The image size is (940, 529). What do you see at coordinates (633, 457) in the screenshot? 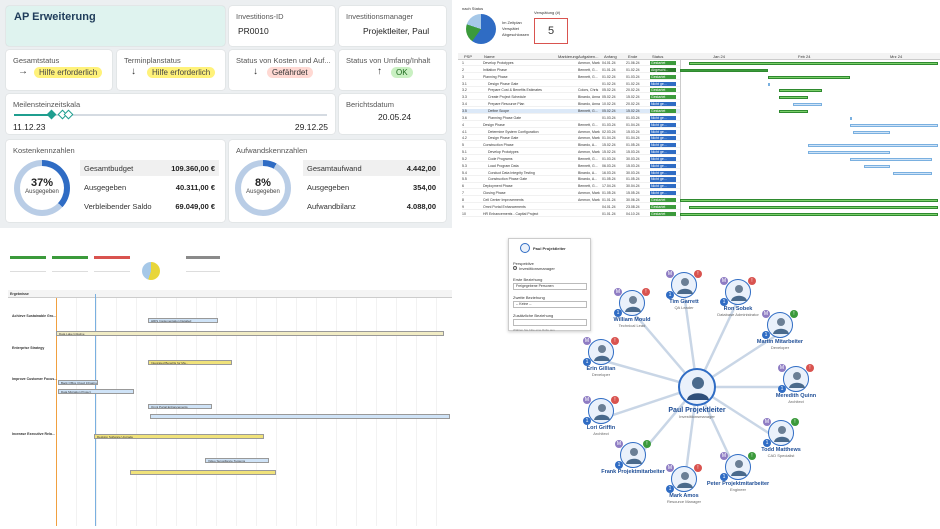
I see `person-node: M! 1 Frank Projektmitarbeiter` at bounding box center [633, 457].